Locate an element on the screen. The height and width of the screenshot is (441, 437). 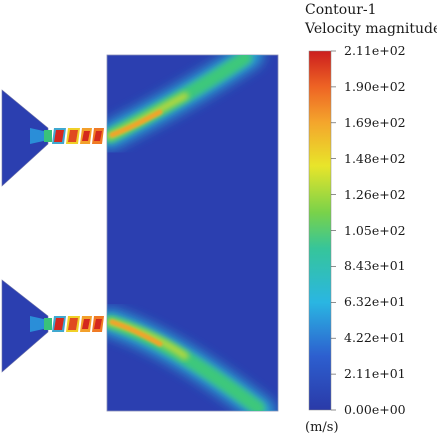
colorbar-tick-label: 1.90e+02 is located at coordinates (375, 86).